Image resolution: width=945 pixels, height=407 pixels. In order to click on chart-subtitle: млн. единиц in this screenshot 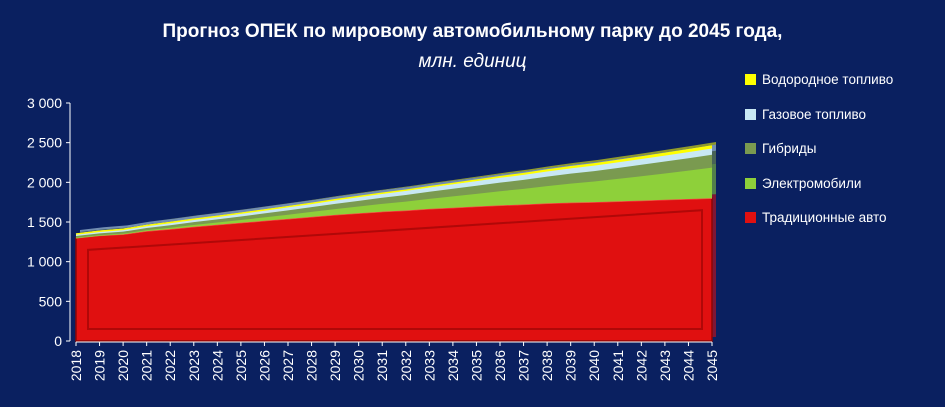, I will do `click(472, 61)`.